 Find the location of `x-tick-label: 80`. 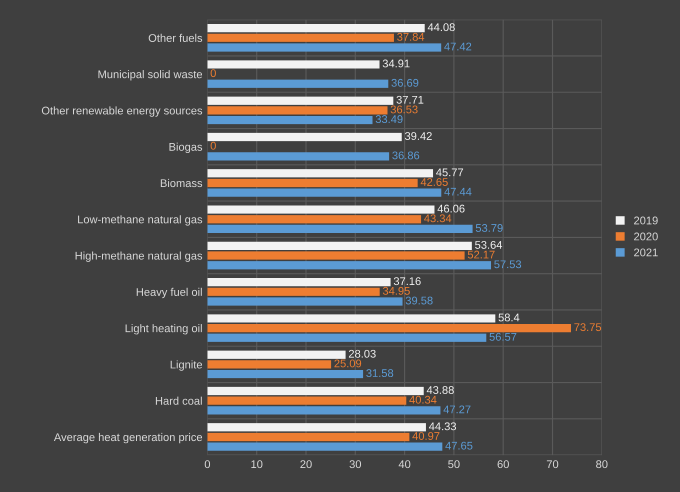

x-tick-label: 80 is located at coordinates (602, 464).